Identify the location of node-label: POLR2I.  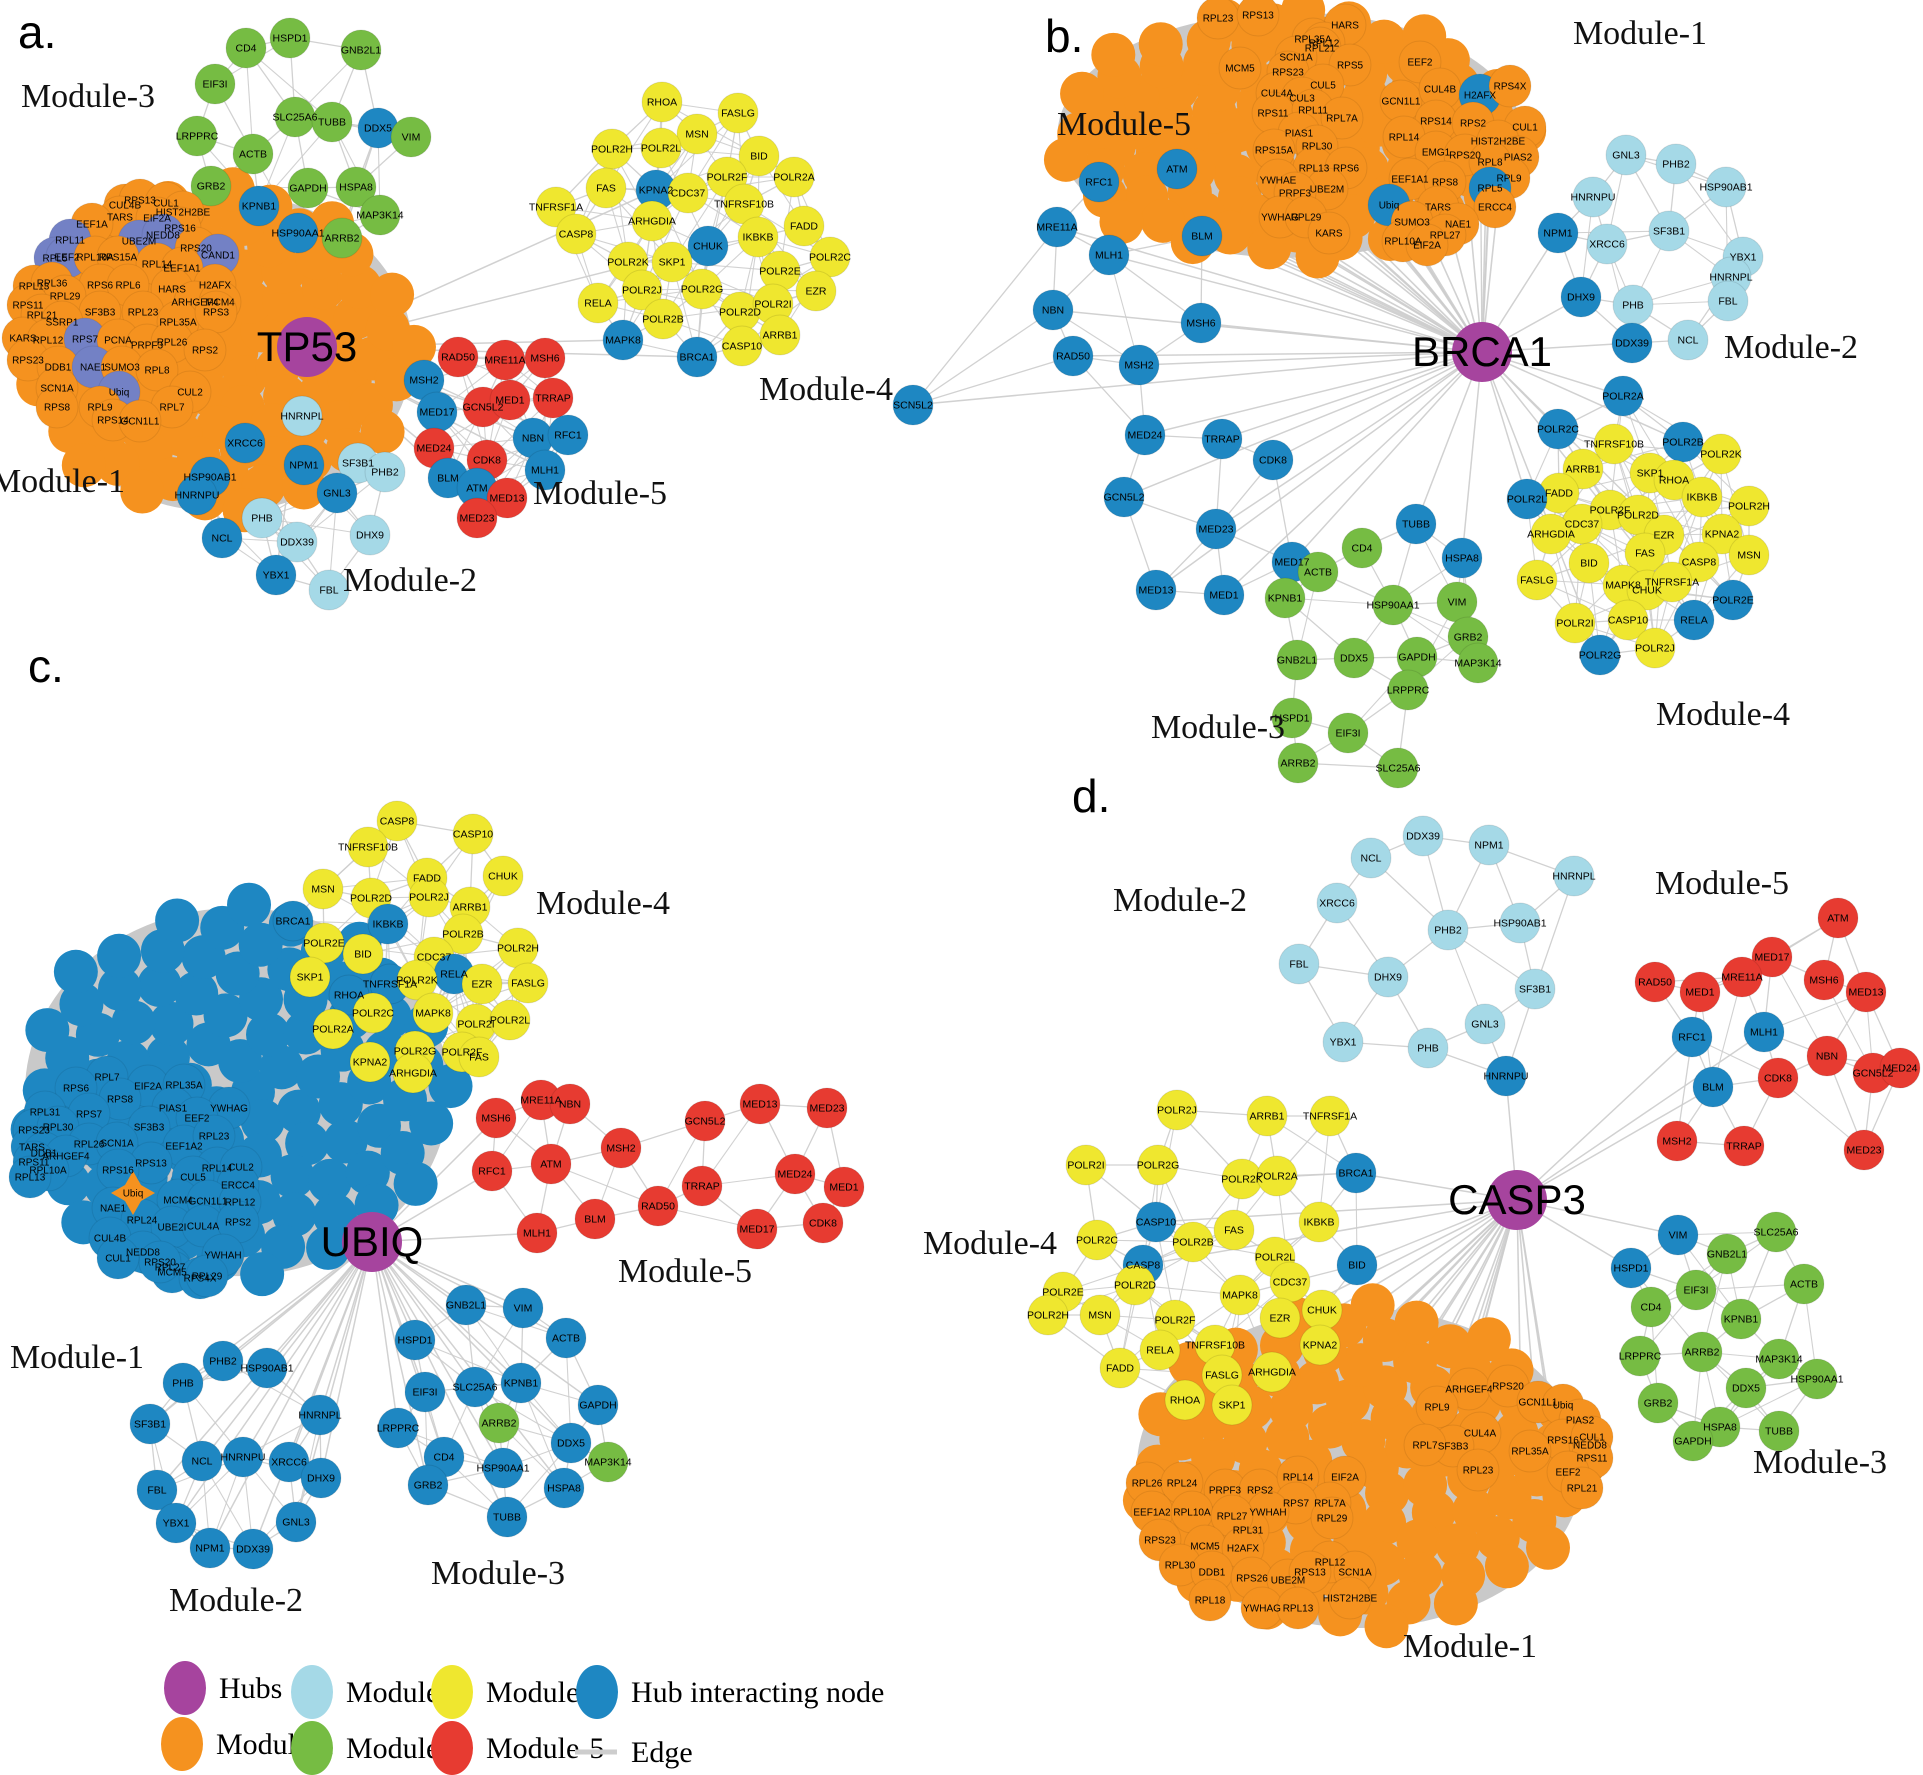
(1574, 624).